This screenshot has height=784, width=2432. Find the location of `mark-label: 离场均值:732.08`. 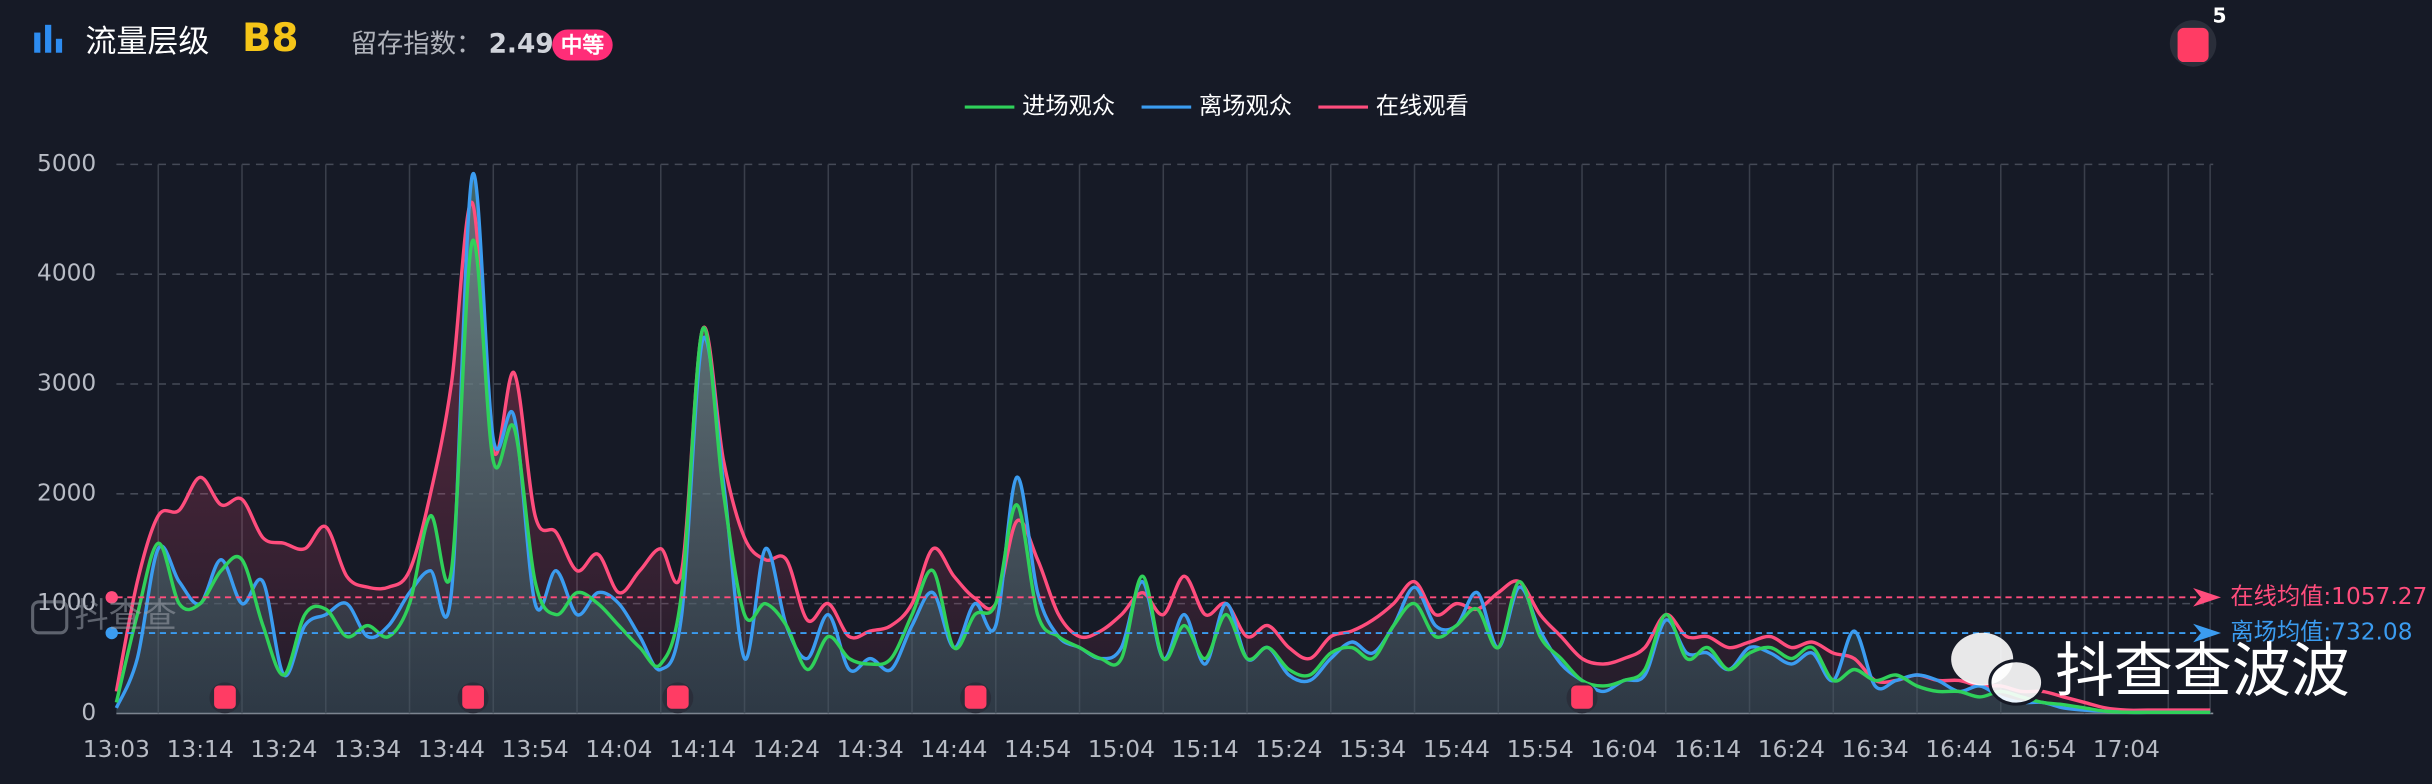

mark-label: 离场均值:732.08 is located at coordinates (2321, 632).